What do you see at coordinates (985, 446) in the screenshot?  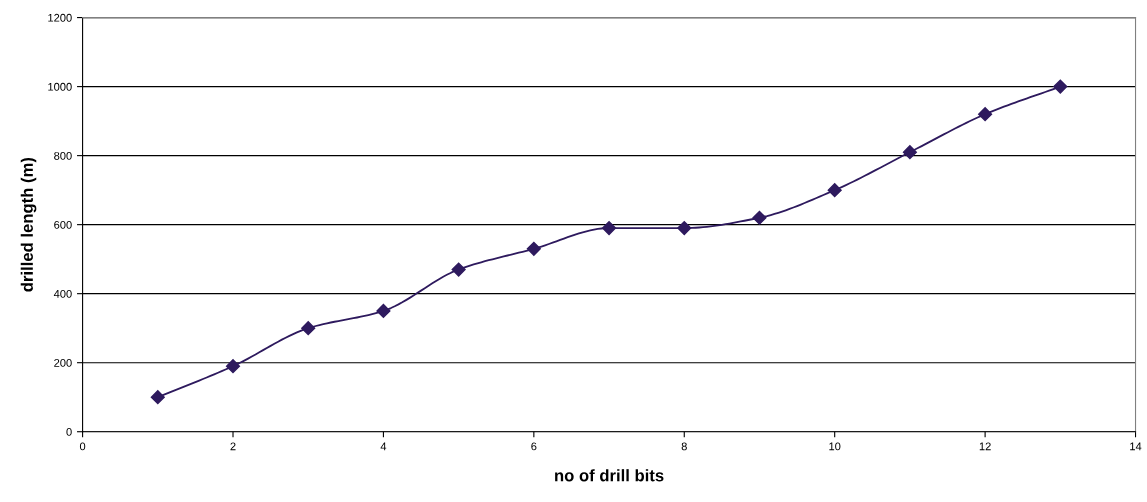 I see `x-tick-label: 12` at bounding box center [985, 446].